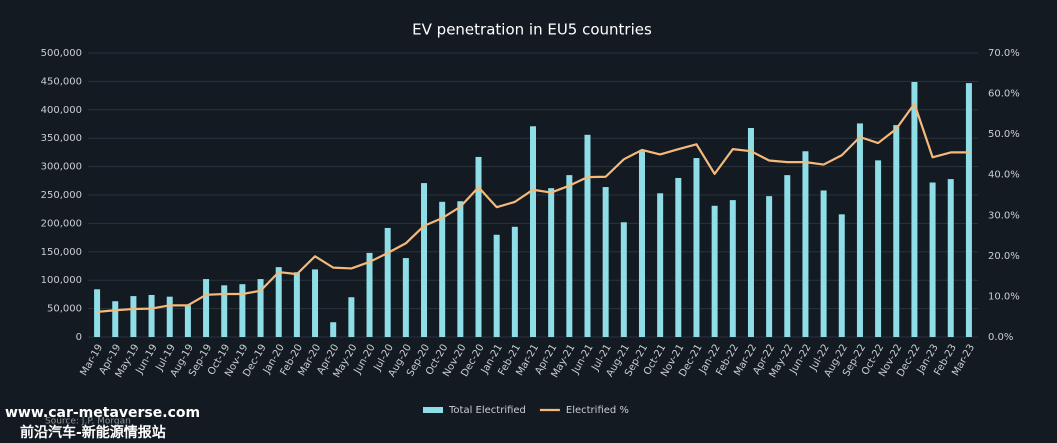  Describe the element at coordinates (433, 410) in the screenshot. I see `legend-swatch` at that location.